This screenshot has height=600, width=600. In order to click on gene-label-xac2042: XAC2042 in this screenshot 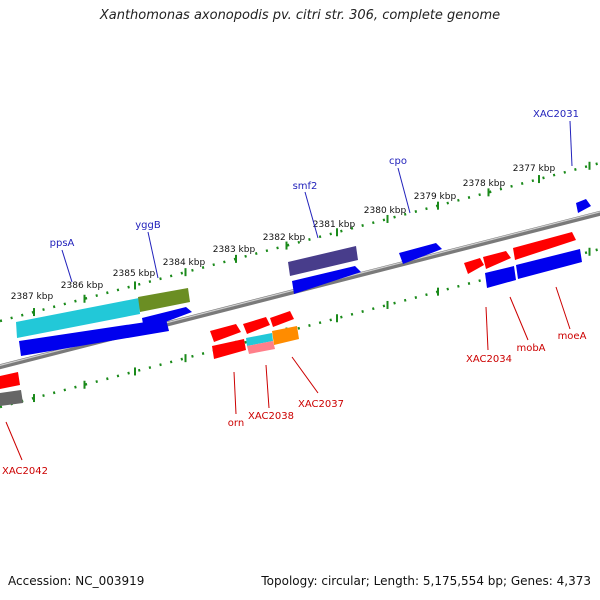, I will do `click(25, 471)`.